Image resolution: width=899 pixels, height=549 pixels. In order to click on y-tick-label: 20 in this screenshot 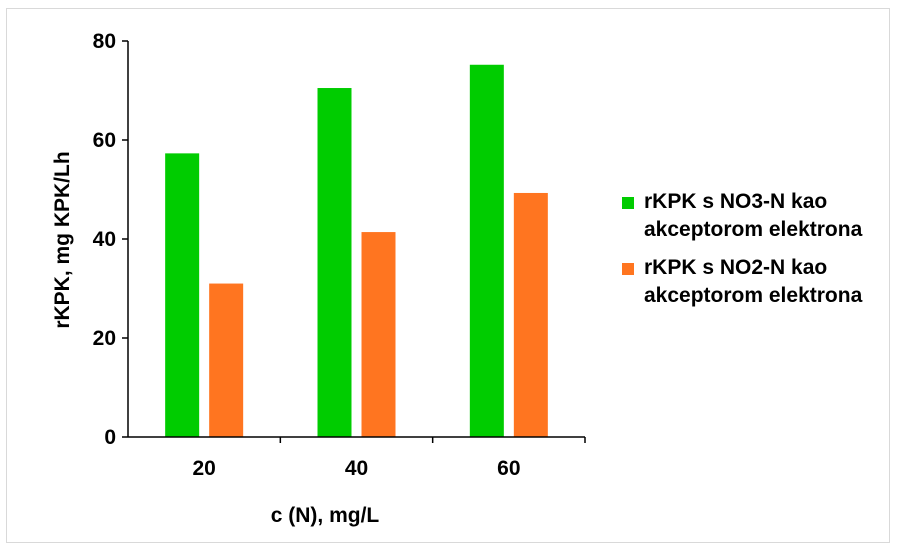, I will do `click(104, 338)`.